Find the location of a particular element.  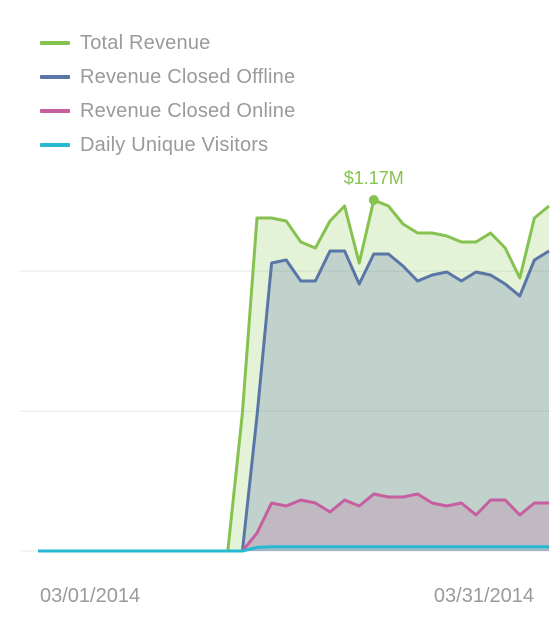

peak-annotation: $1.17M is located at coordinates (374, 186).